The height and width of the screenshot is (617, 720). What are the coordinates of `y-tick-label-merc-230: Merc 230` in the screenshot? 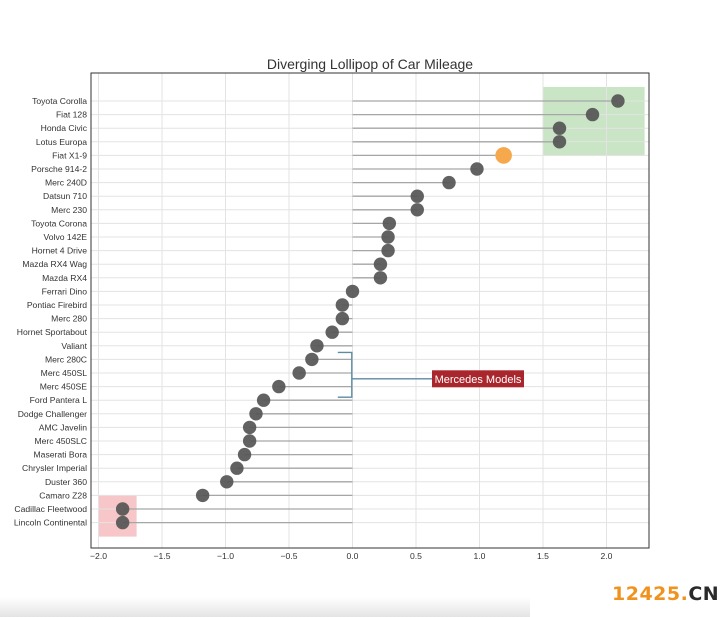 It's located at (69, 210).